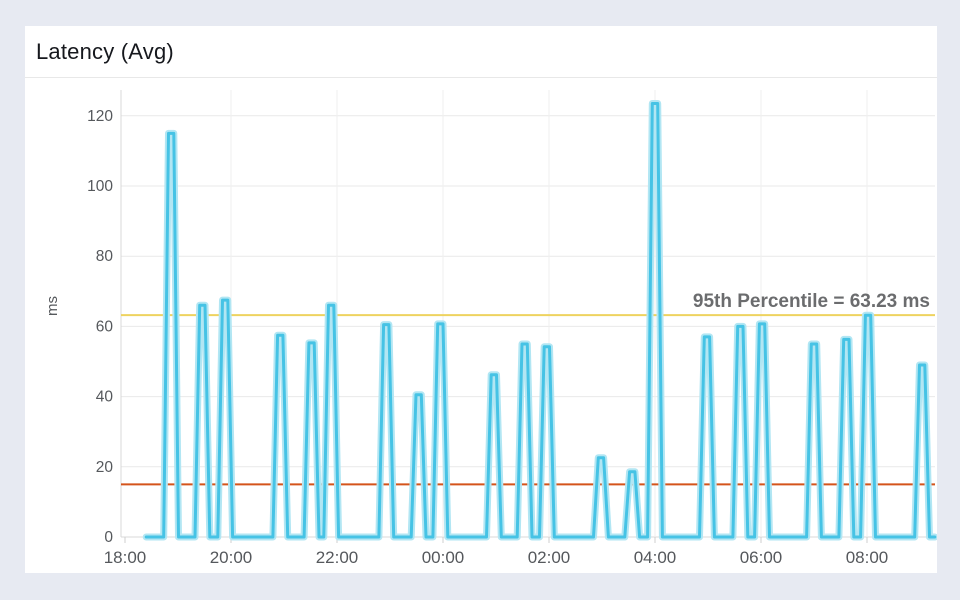 Image resolution: width=960 pixels, height=600 pixels. I want to click on x-tick-label-04:00: 04:00, so click(655, 557).